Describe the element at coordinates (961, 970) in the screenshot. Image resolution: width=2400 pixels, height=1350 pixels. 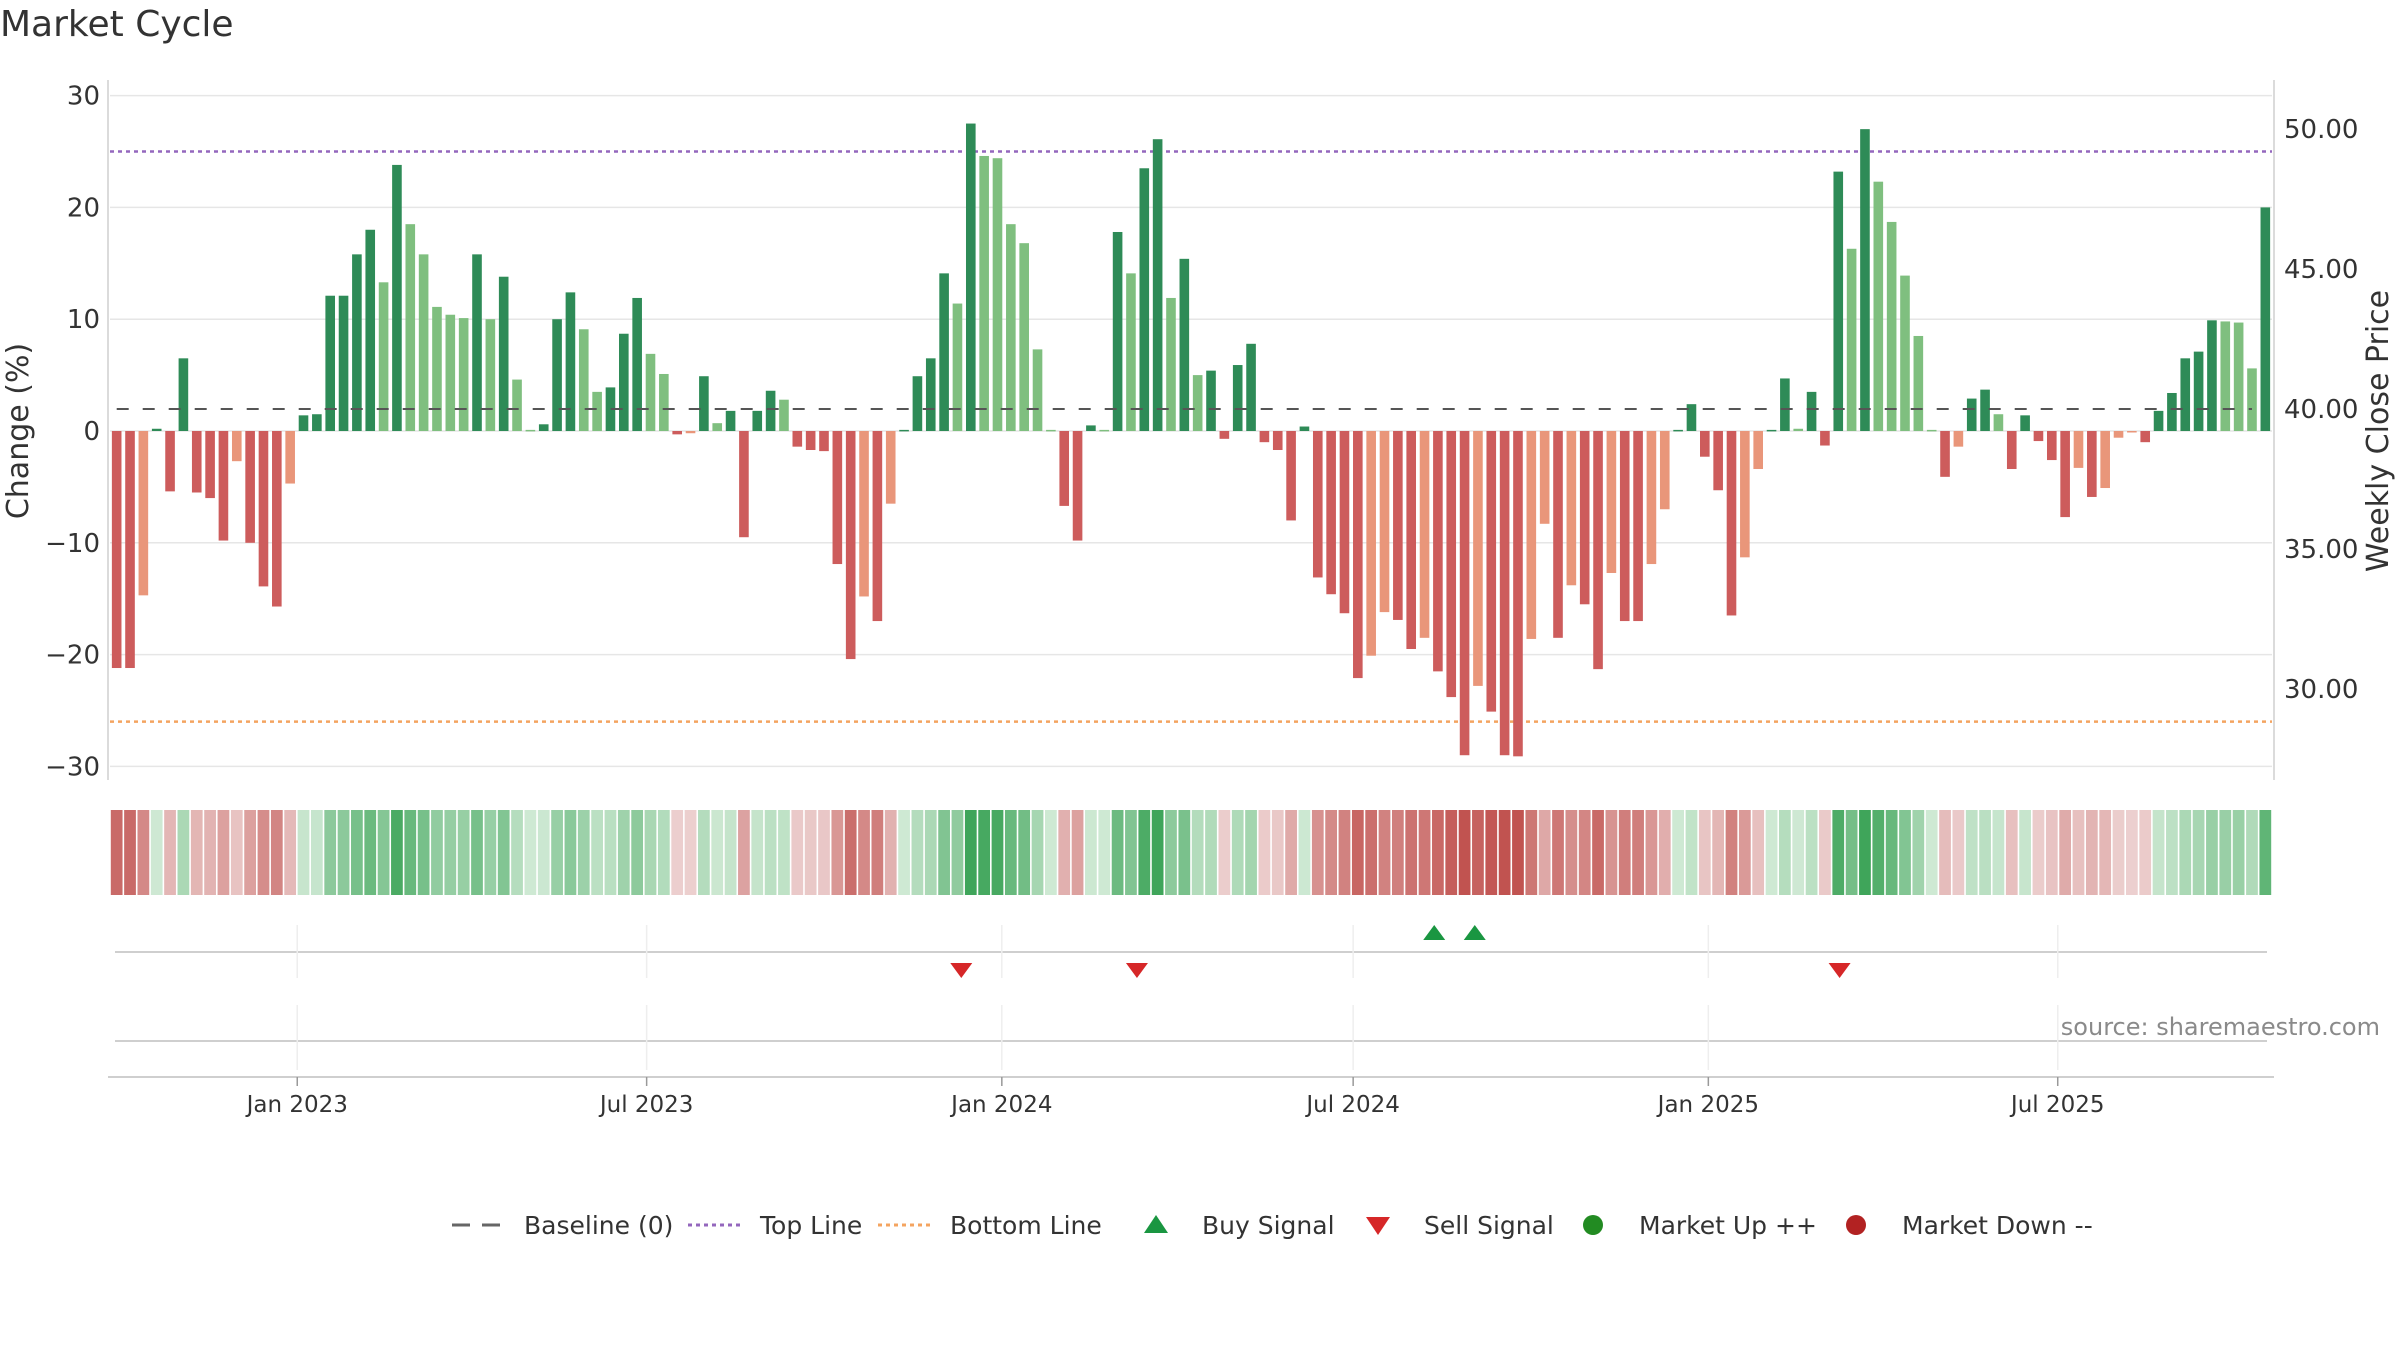
I see `sell-signal-marker` at that location.